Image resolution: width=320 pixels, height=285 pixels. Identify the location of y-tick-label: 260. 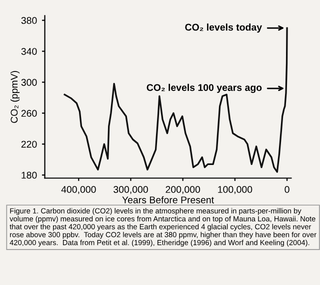
(29, 113).